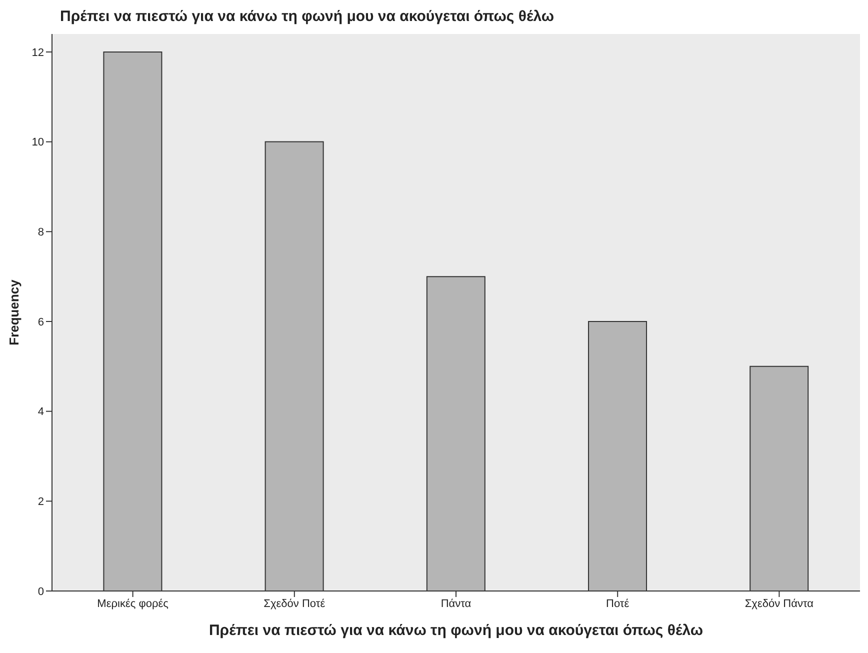 This screenshot has width=868, height=653. I want to click on y-tick-label: 12, so click(38, 52).